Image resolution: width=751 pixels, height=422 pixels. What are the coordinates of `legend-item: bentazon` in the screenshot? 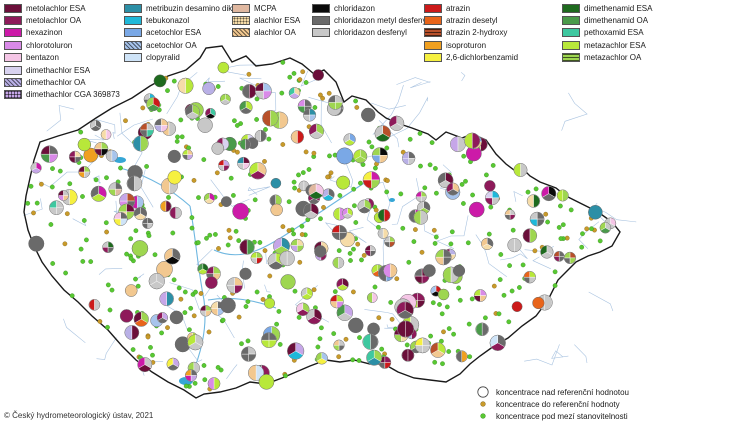 It's located at (31, 58).